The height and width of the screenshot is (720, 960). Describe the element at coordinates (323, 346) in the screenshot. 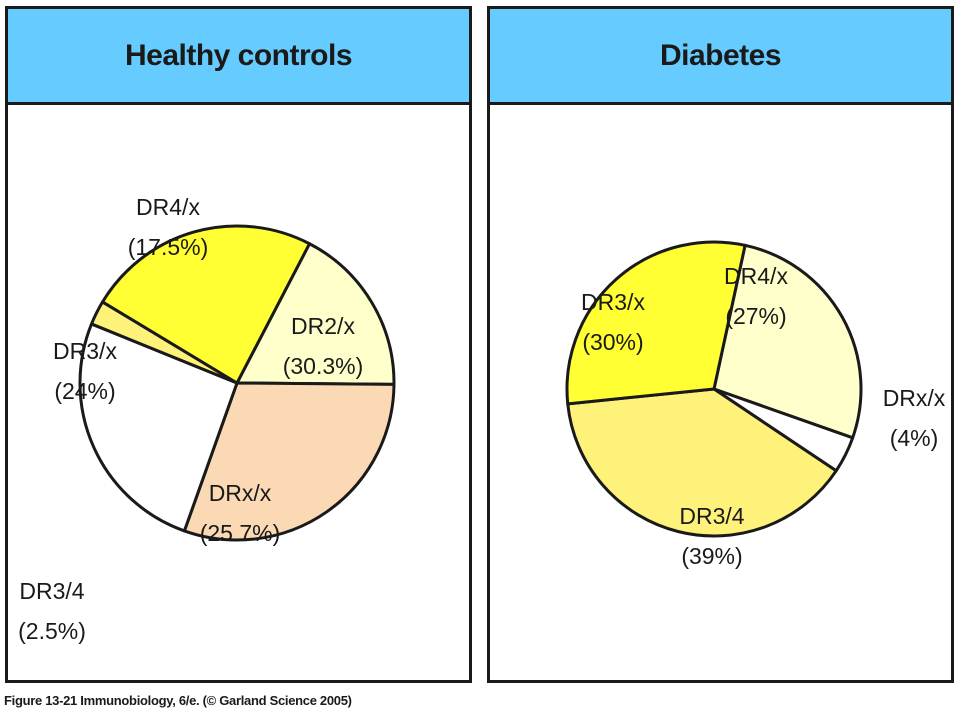

I see `slice-label-dr2-x: DR2/x (30.3%)` at that location.